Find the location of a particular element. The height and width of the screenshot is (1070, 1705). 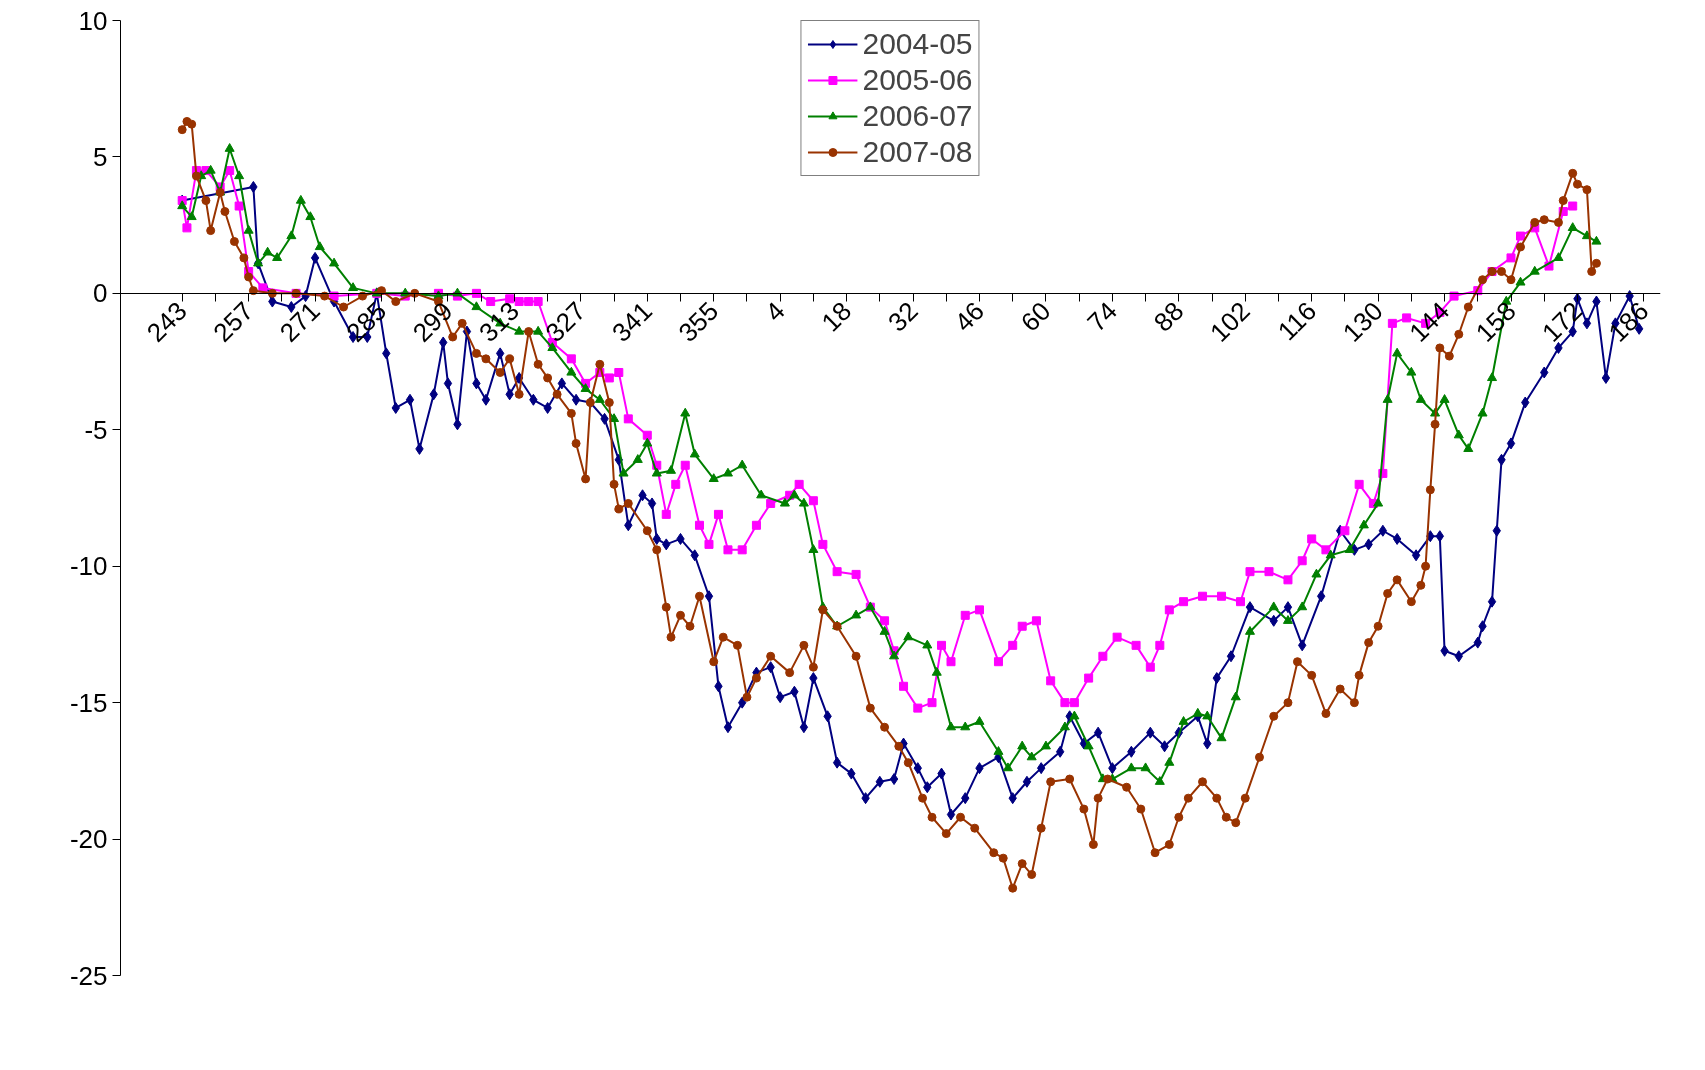

x-tick-label: 327 is located at coordinates (565, 321).